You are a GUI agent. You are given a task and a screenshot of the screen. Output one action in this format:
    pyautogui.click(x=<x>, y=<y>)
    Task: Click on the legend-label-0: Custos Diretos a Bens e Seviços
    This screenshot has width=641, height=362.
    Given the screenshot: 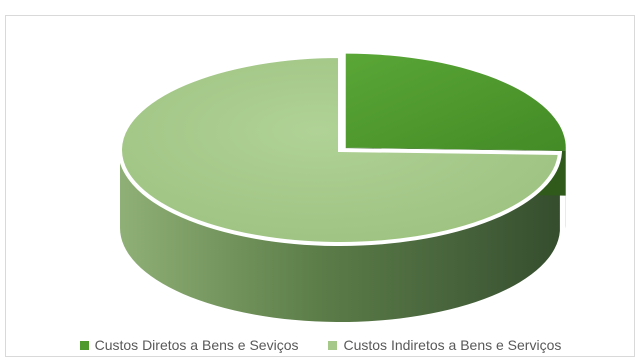 What is the action you would take?
    pyautogui.click(x=196, y=345)
    